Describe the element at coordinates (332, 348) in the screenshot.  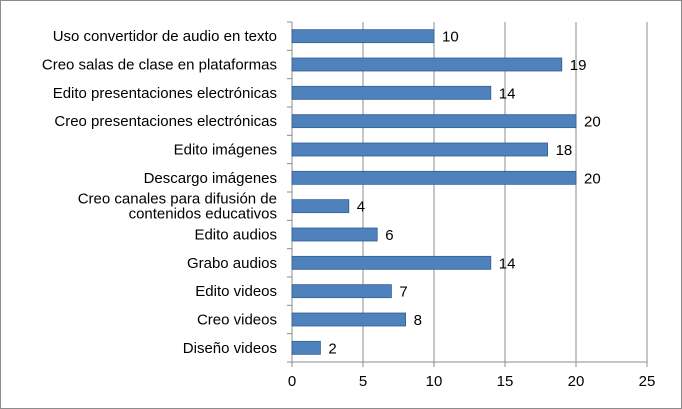
I see `data-label-11: 2` at that location.